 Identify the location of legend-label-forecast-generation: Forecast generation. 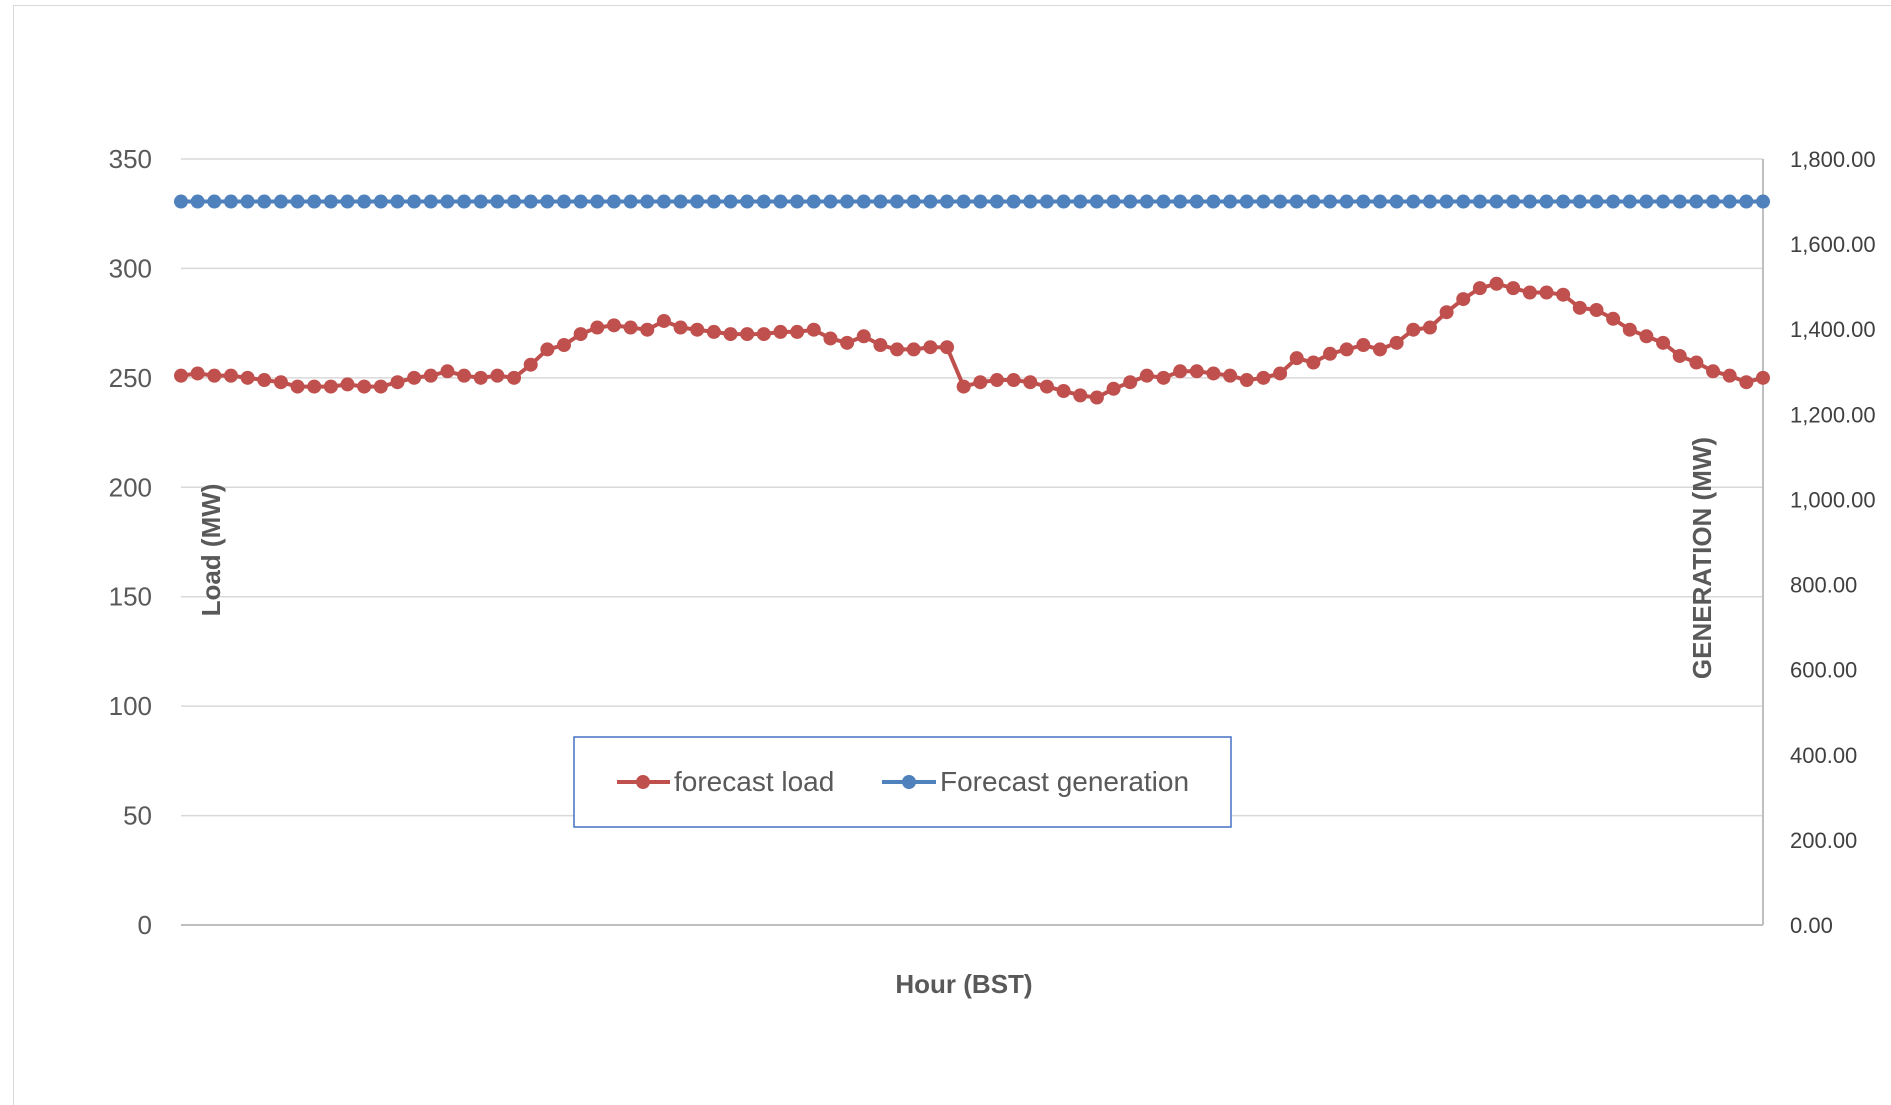
(1064, 781).